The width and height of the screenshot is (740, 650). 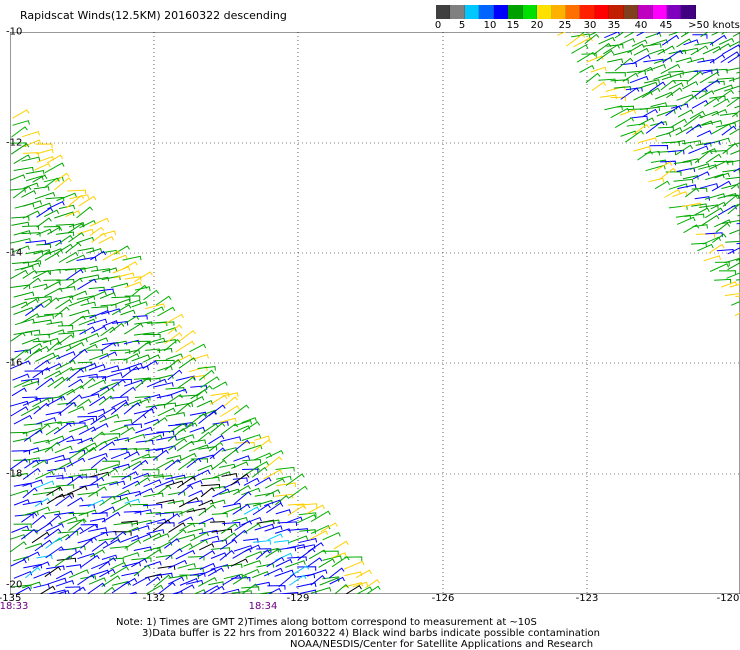 I want to click on scale-label: 40, so click(x=641, y=25).